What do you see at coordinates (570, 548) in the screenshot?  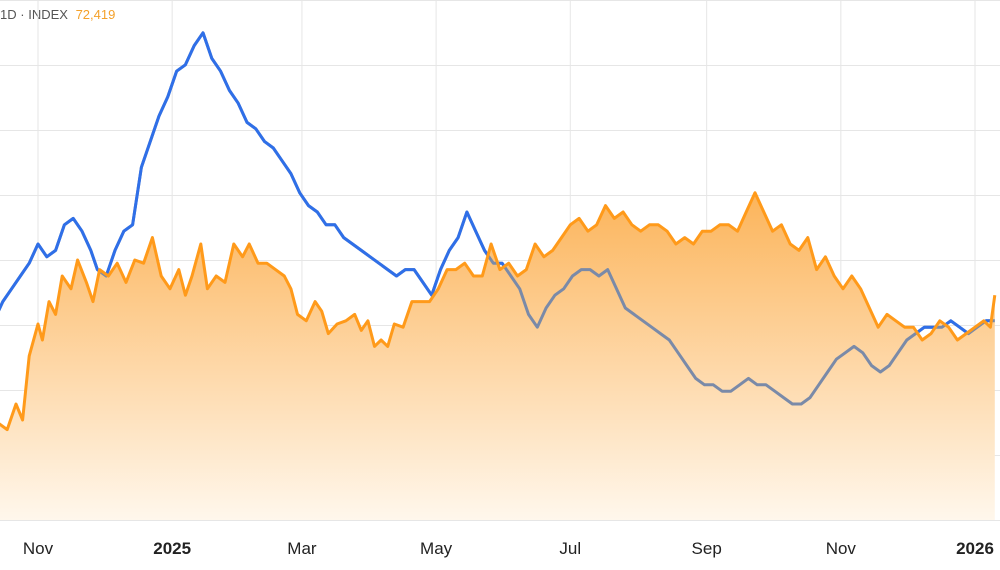 I see `x-tick-label: Jul` at bounding box center [570, 548].